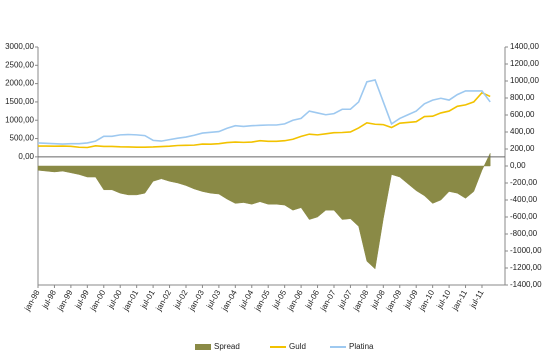  Describe the element at coordinates (297, 346) in the screenshot. I see `legend-label: Guld` at that location.